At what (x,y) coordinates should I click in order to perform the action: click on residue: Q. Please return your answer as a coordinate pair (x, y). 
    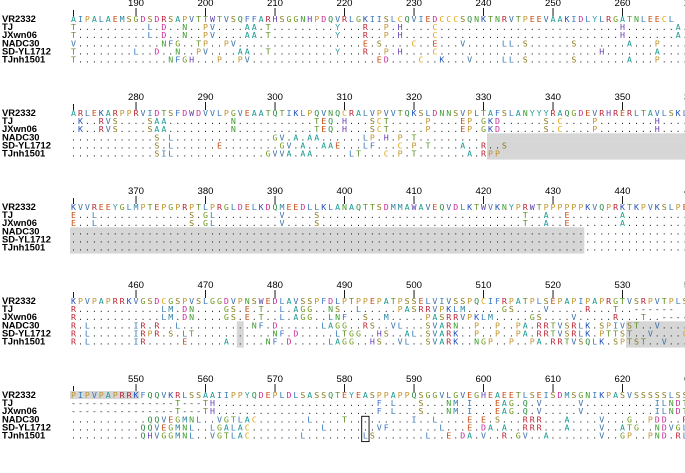
    Looking at the image, I should click on (275, 207).